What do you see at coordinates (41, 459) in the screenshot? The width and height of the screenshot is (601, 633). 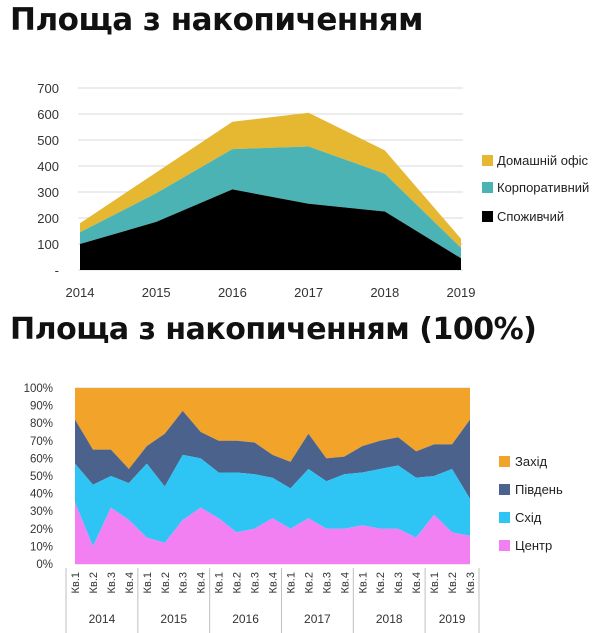 I see `y-tick-label: 60%` at bounding box center [41, 459].